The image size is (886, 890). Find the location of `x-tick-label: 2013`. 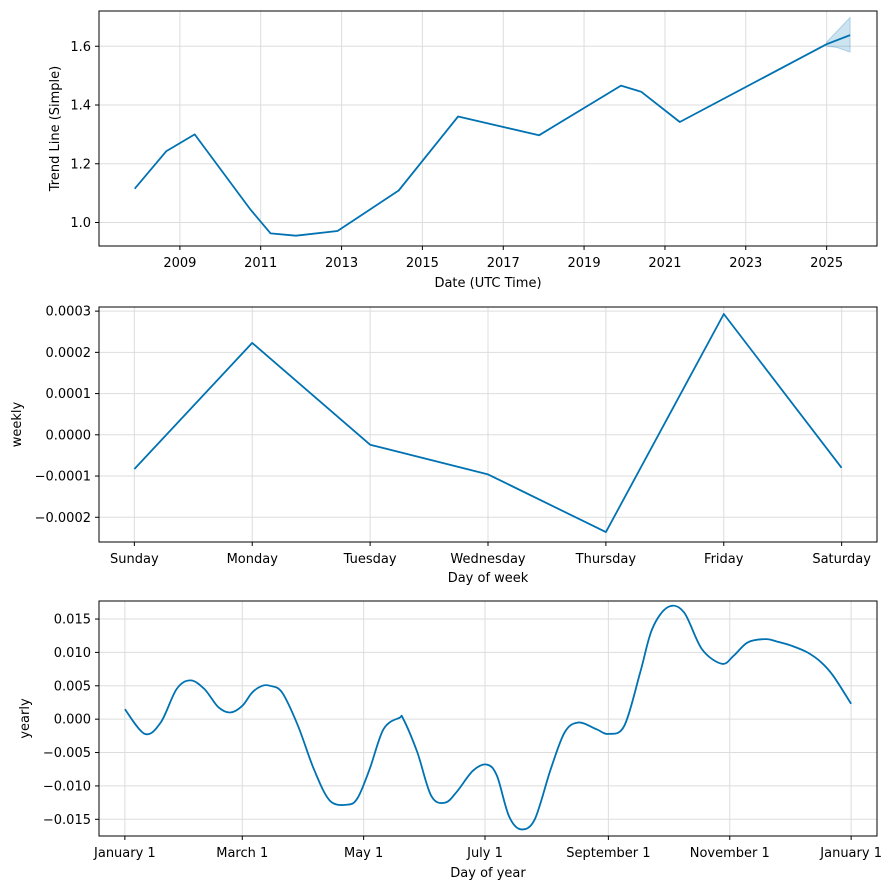

x-tick-label: 2013 is located at coordinates (341, 263).